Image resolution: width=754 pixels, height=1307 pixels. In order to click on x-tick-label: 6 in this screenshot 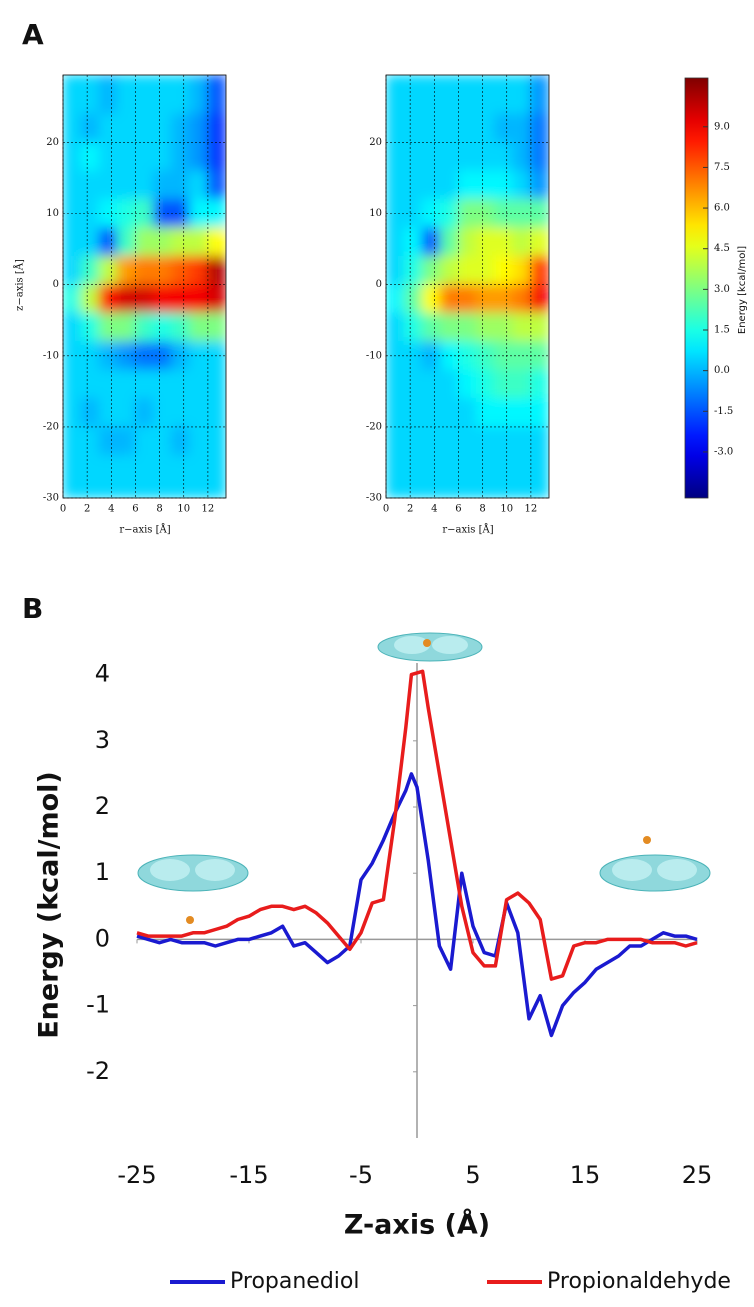, I will do `click(135, 509)`.